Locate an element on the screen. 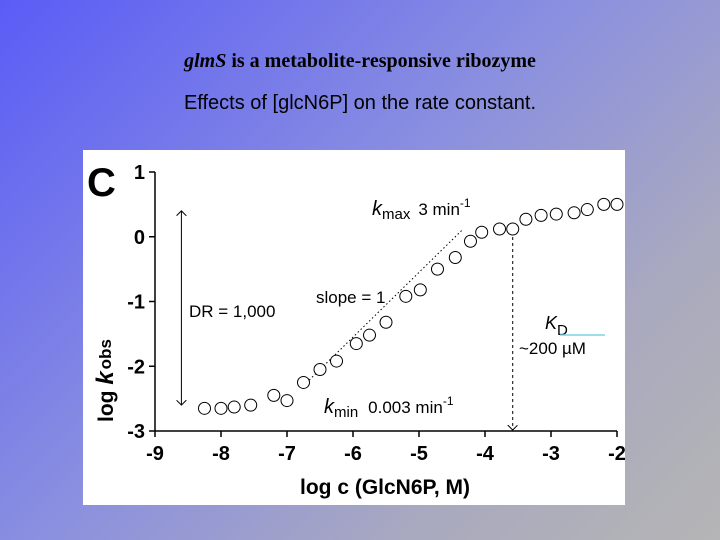  kd-annotation-value: ~200 µM is located at coordinates (552, 348).